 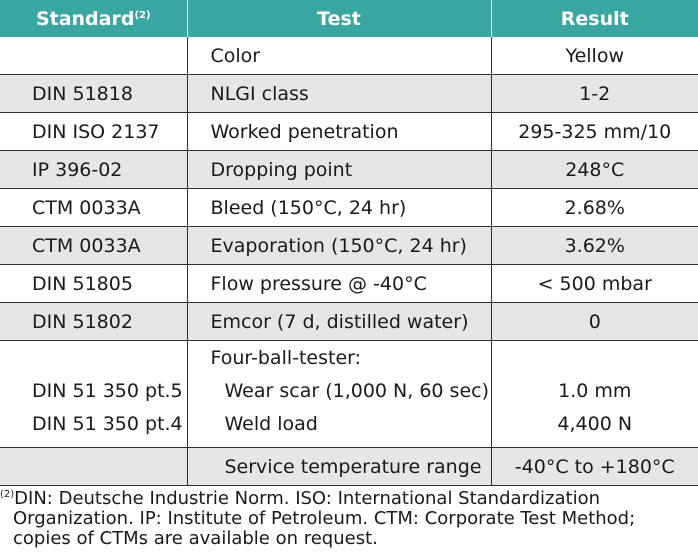 I want to click on table-row: DIN 51818 NLGI class 1-2, so click(x=349, y=93).